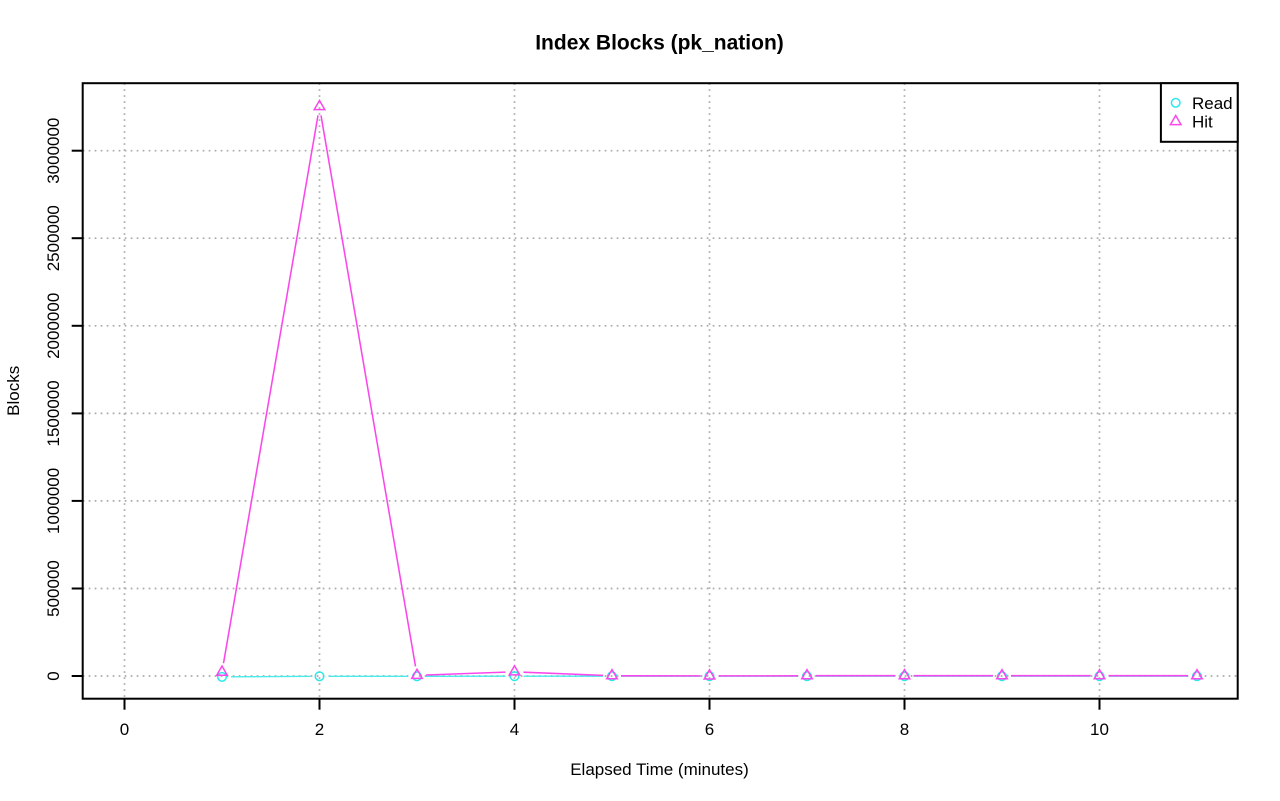 The width and height of the screenshot is (1280, 801). Describe the element at coordinates (53, 413) in the screenshot. I see `svg-text: 1500000` at that location.